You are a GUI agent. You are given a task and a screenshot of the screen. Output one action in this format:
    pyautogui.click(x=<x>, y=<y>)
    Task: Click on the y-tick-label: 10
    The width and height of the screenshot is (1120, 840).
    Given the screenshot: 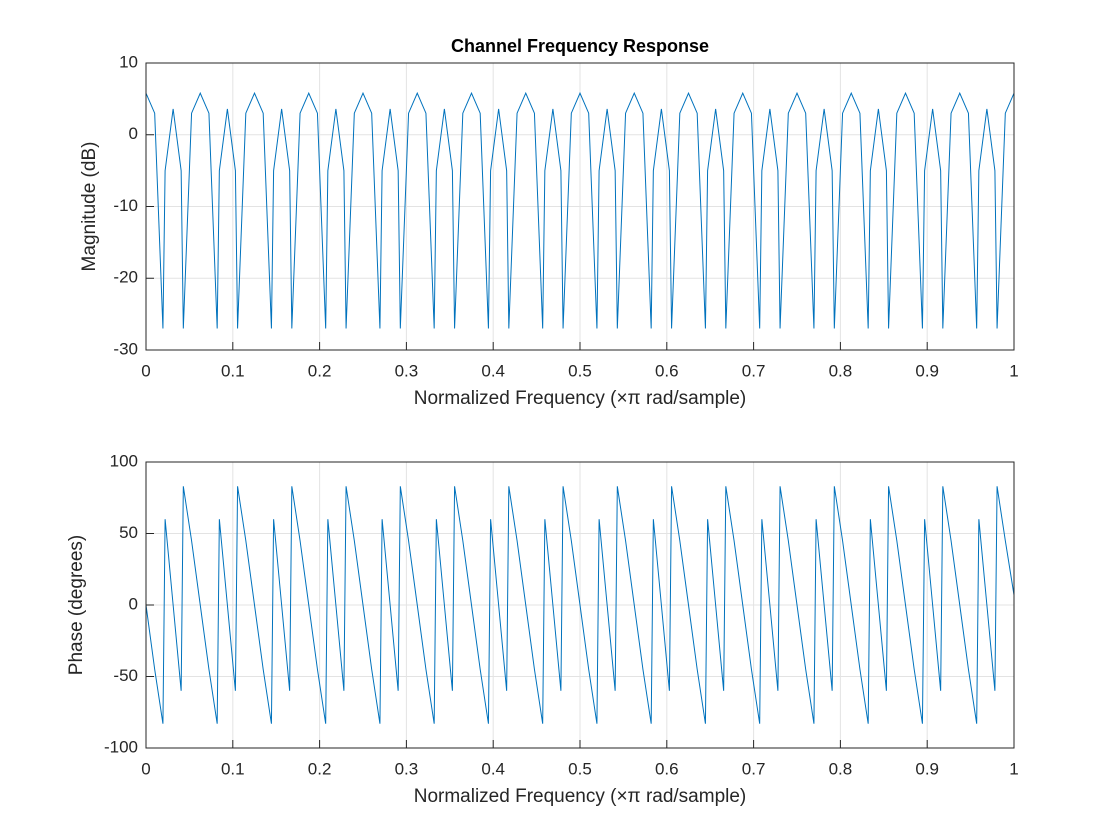 What is the action you would take?
    pyautogui.click(x=128, y=61)
    